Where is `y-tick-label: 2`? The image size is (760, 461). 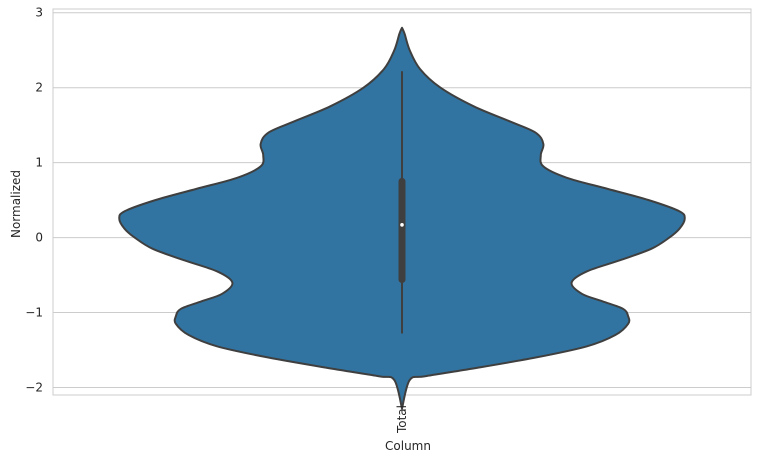 y-tick-label: 2 is located at coordinates (39, 88).